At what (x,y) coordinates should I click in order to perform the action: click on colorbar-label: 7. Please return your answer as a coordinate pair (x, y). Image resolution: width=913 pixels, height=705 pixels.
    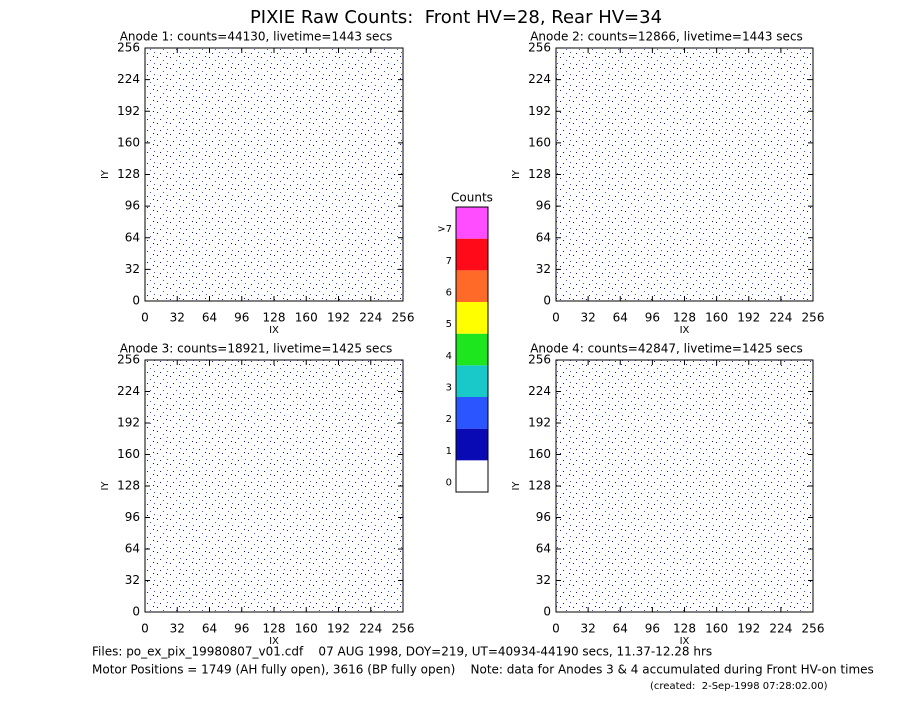
    Looking at the image, I should click on (449, 261).